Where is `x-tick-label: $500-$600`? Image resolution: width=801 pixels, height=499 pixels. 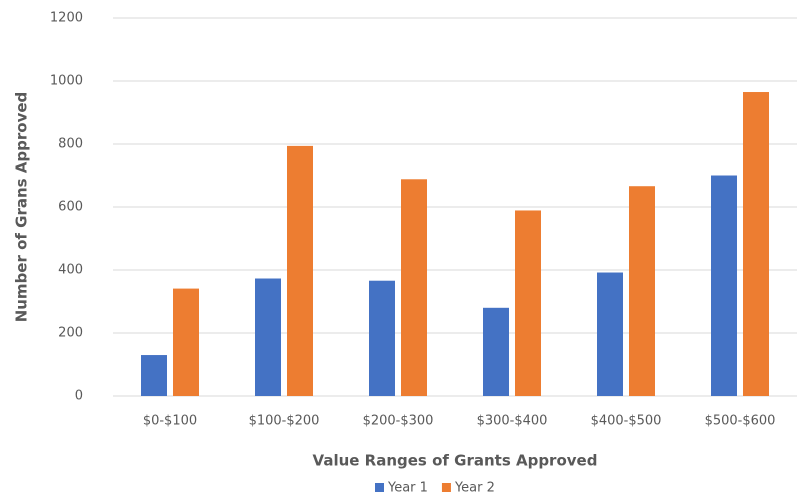
x-tick-label: $500-$600 is located at coordinates (740, 421).